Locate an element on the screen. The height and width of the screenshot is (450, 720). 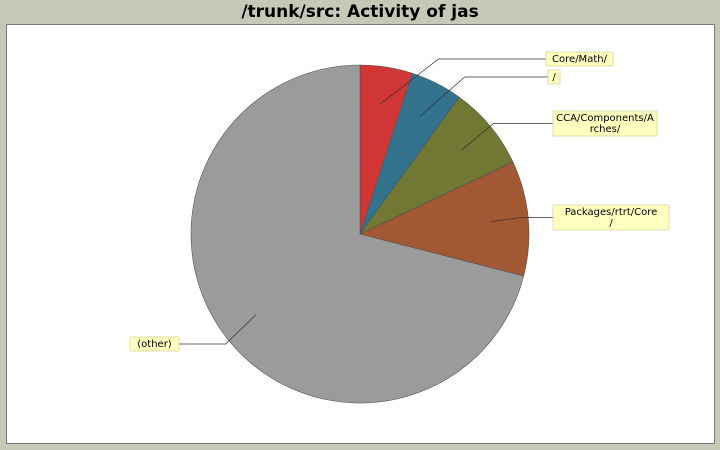
slice-label-text: Core/Math/ is located at coordinates (580, 59).